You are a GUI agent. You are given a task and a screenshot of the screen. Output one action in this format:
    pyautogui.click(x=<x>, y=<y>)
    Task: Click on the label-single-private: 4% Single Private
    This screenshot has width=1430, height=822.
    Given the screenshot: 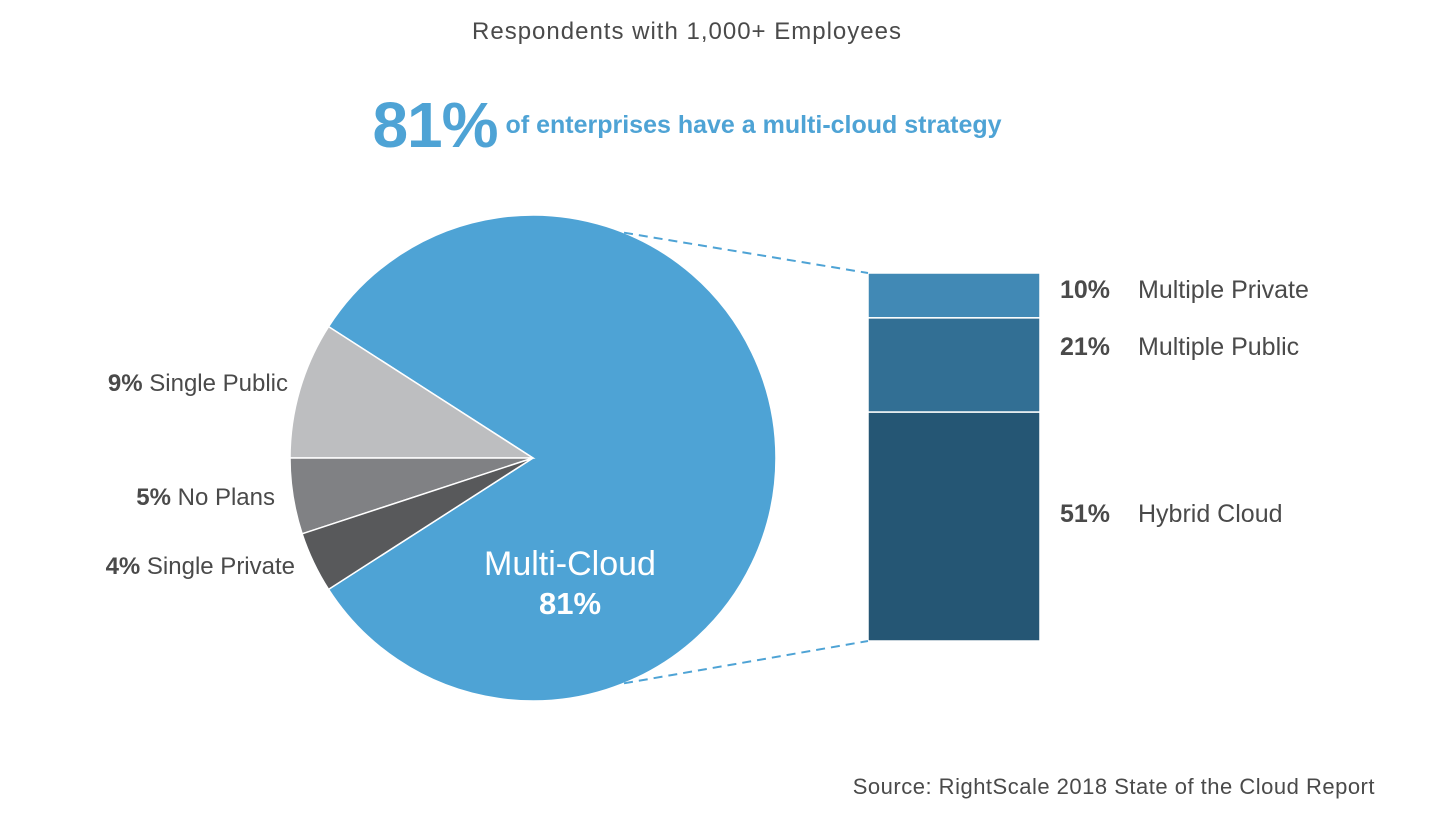 What is the action you would take?
    pyautogui.click(x=200, y=567)
    